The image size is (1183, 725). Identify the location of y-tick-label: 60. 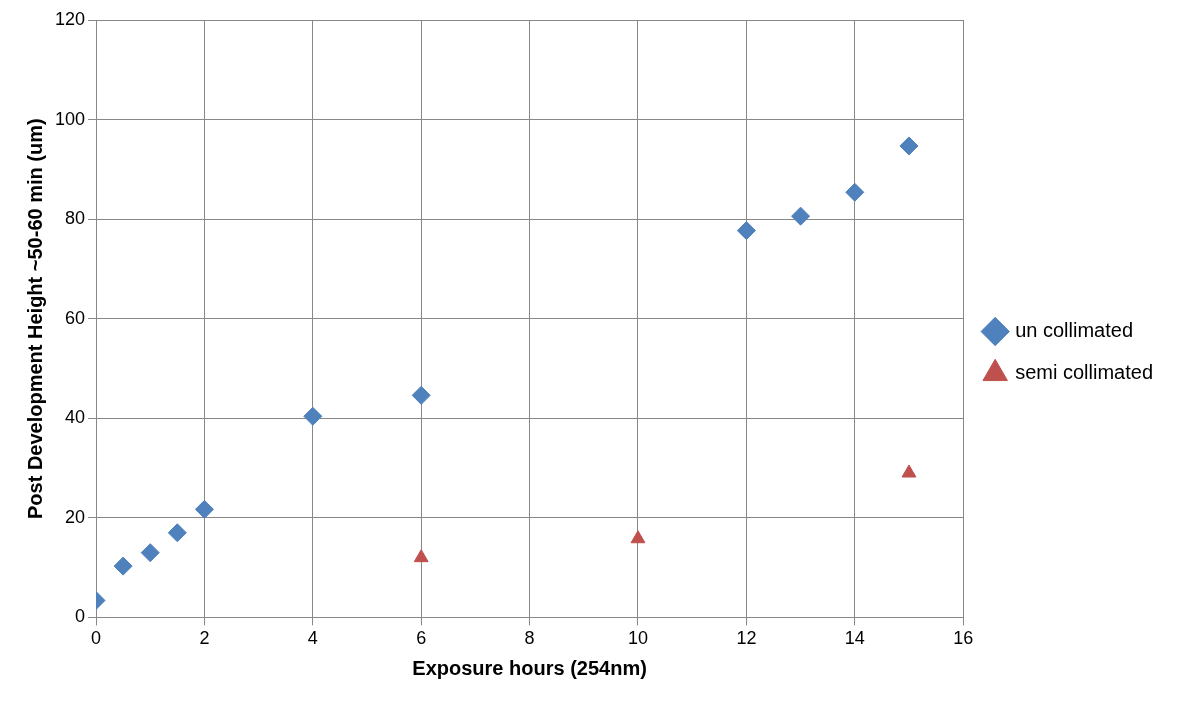
(75, 317).